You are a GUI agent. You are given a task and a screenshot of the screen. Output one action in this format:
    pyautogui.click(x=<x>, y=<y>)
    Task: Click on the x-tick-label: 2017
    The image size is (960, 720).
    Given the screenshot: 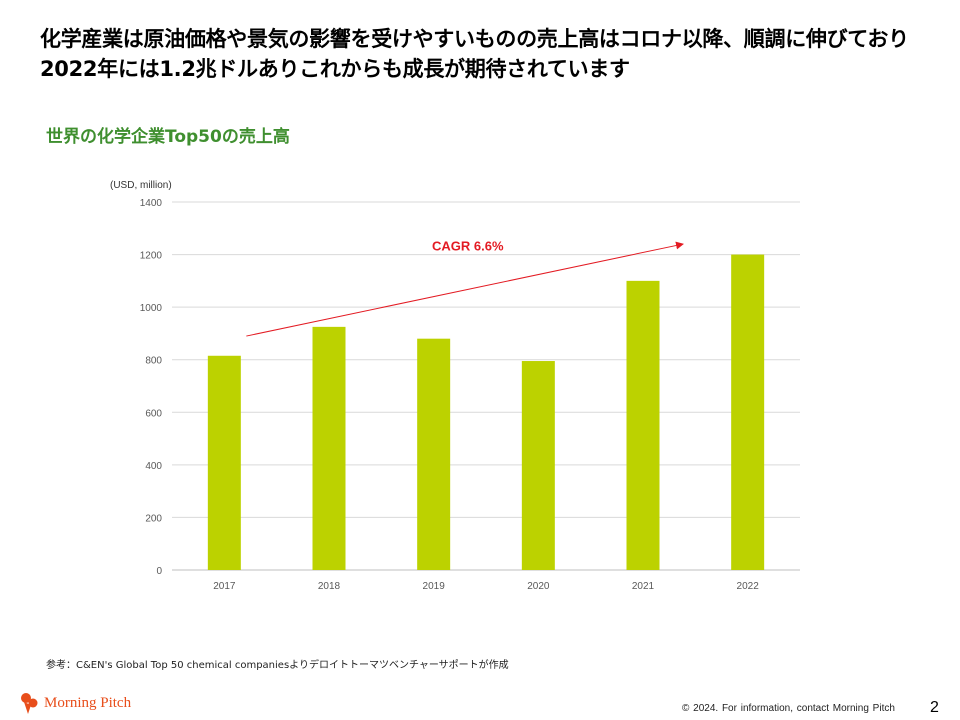 What is the action you would take?
    pyautogui.click(x=224, y=586)
    